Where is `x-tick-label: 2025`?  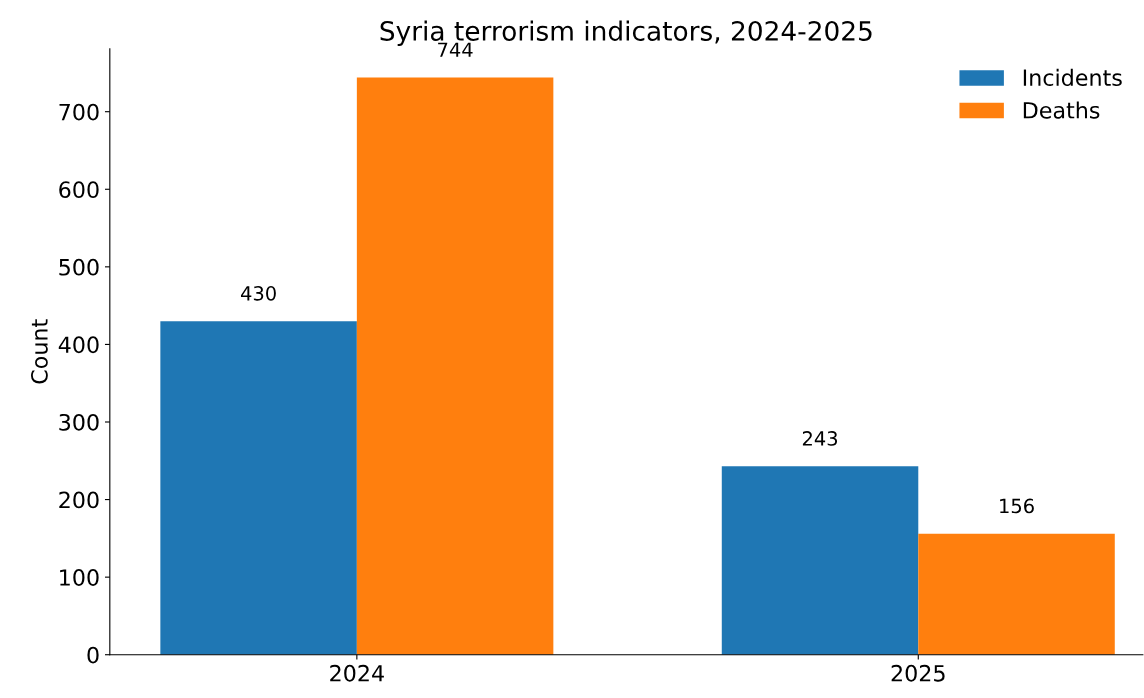
x-tick-label: 2025 is located at coordinates (918, 673).